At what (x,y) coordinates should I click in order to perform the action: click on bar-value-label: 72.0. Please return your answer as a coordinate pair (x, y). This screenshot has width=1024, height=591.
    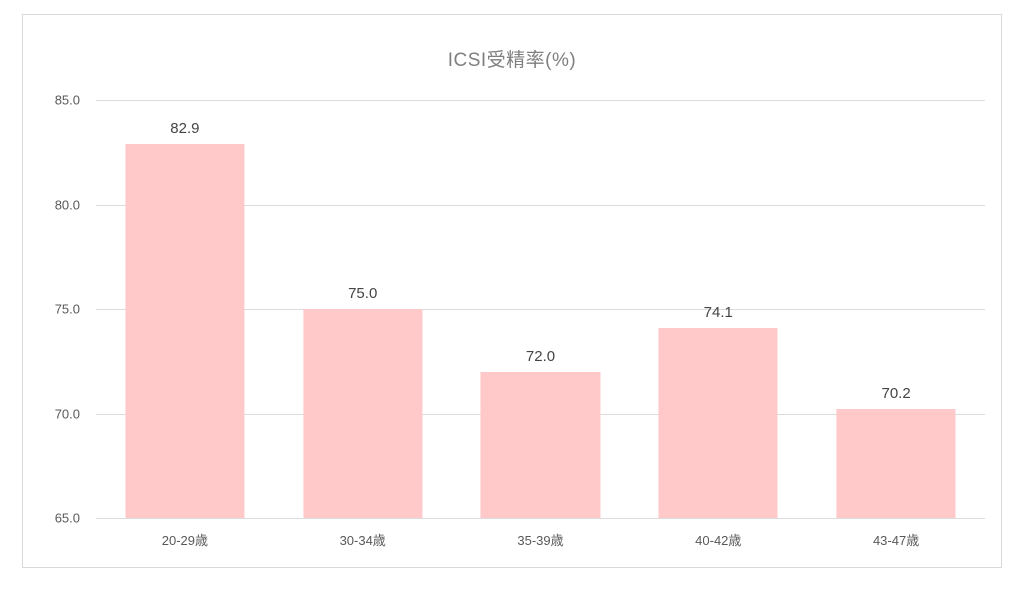
    Looking at the image, I should click on (540, 356).